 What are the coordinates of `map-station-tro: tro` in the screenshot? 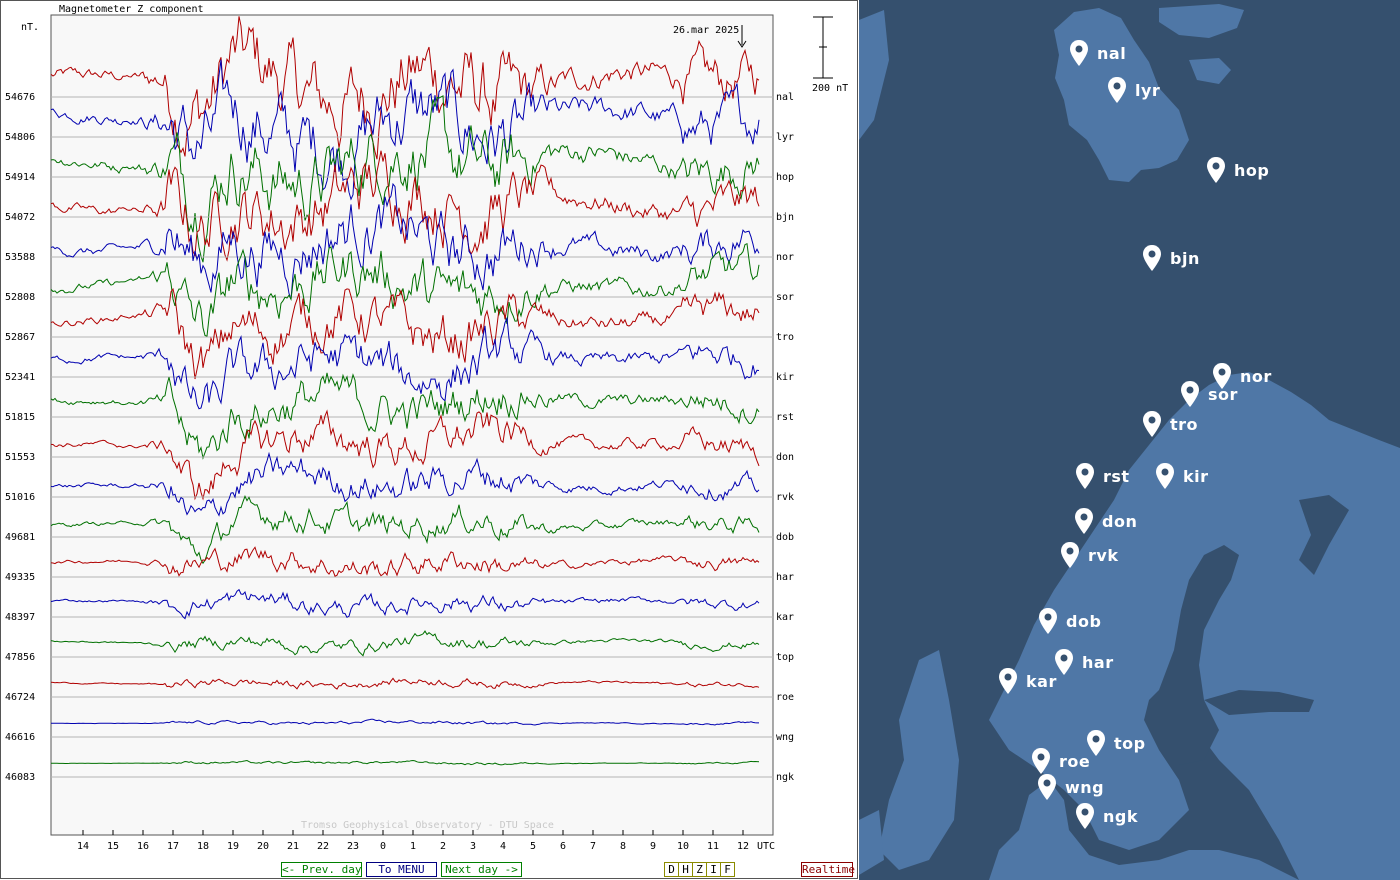 It's located at (1170, 424).